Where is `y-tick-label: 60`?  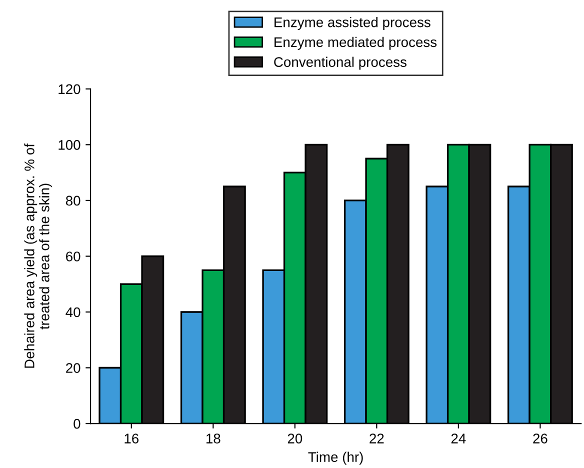
y-tick-label: 60 is located at coordinates (73, 257).